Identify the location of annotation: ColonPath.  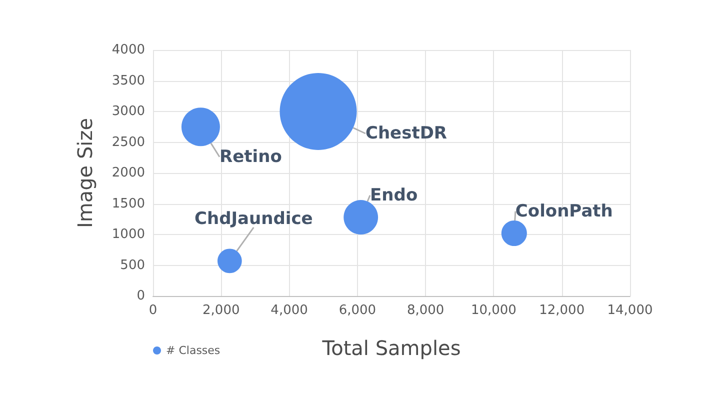
(564, 211).